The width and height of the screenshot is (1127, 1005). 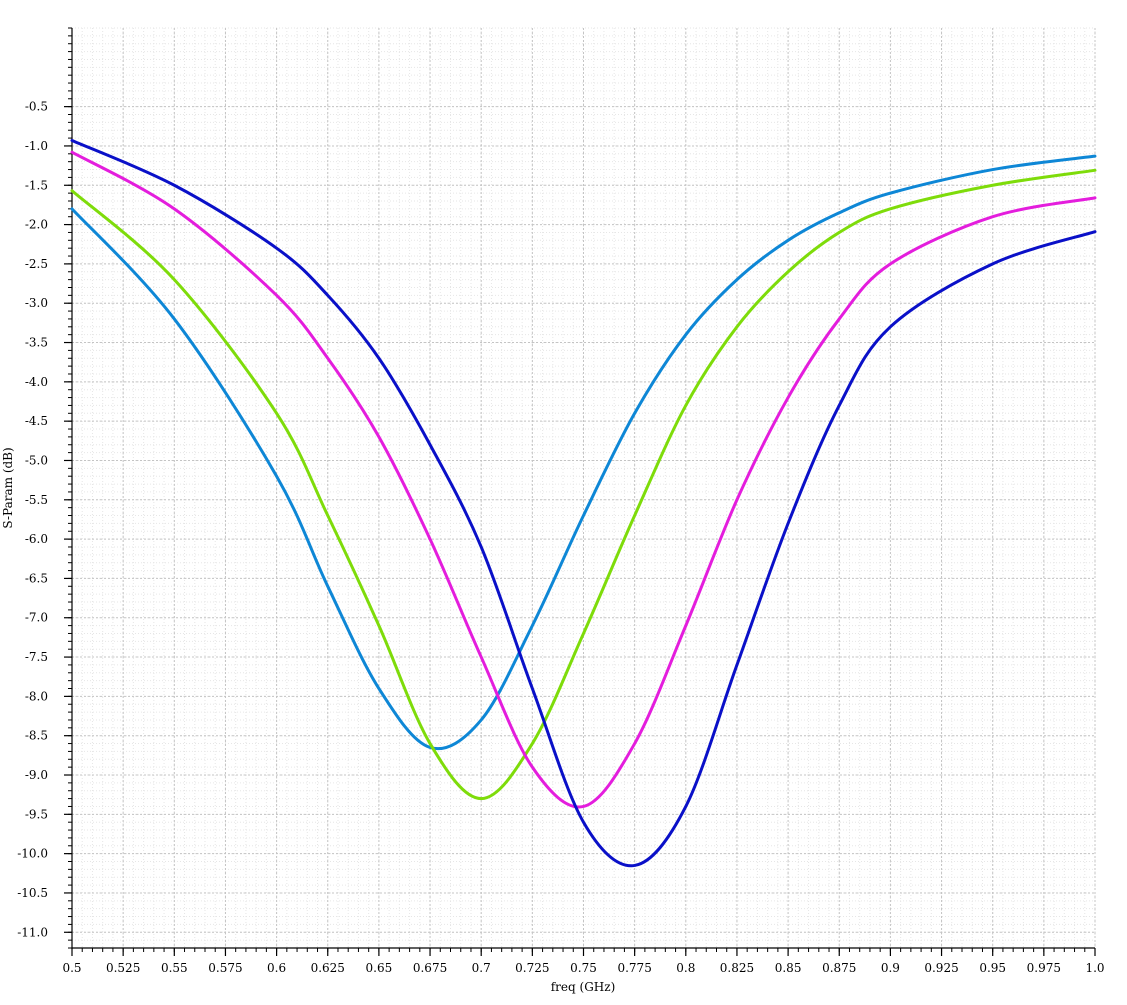 I want to click on y-tick-label: -1.5, so click(x=36, y=185).